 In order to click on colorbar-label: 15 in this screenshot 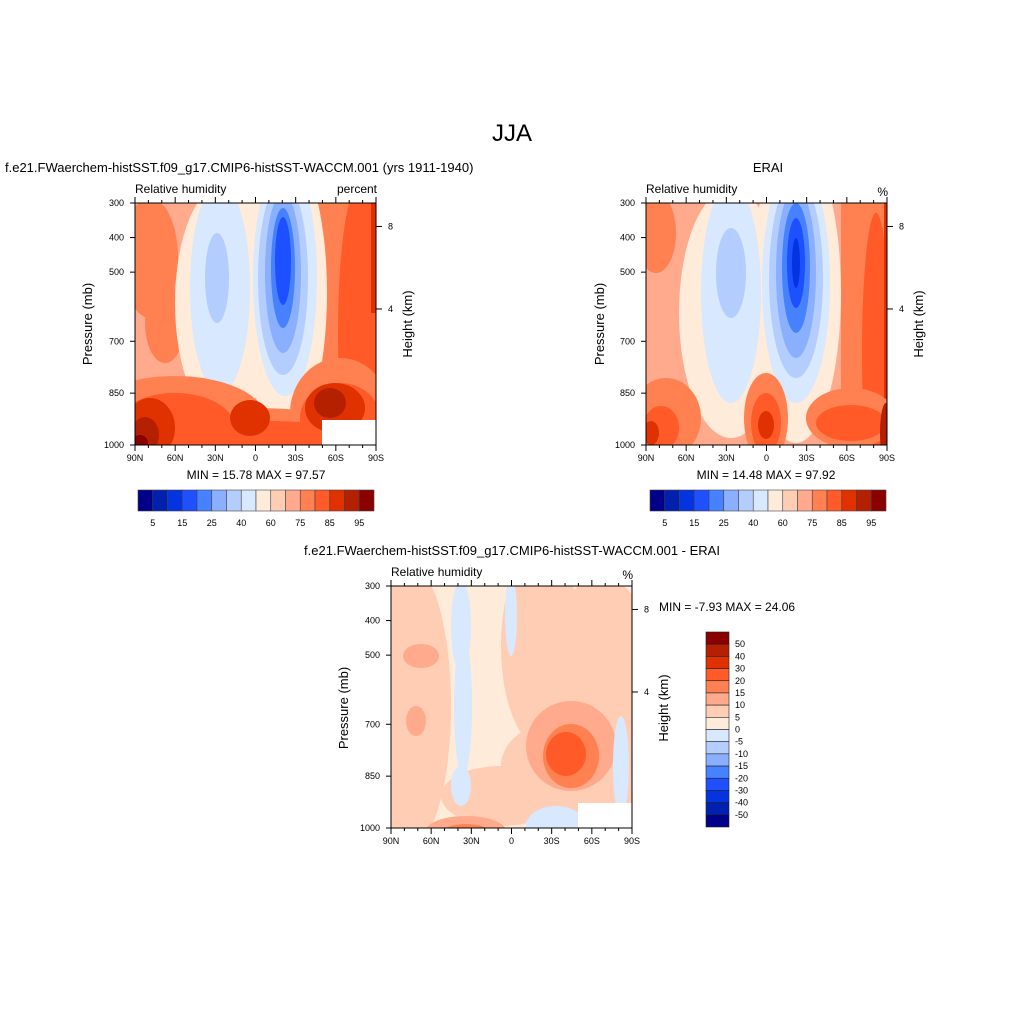, I will do `click(182, 523)`.